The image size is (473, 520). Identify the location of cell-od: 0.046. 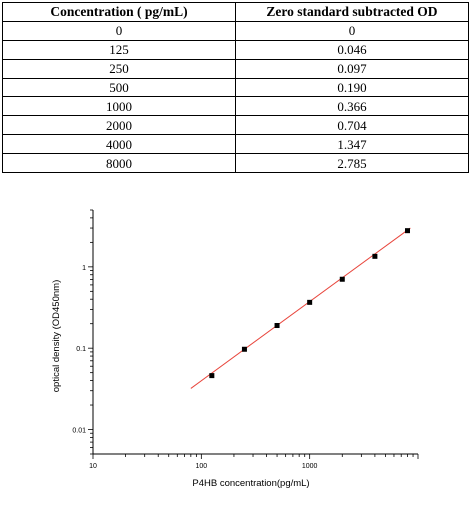
(352, 49).